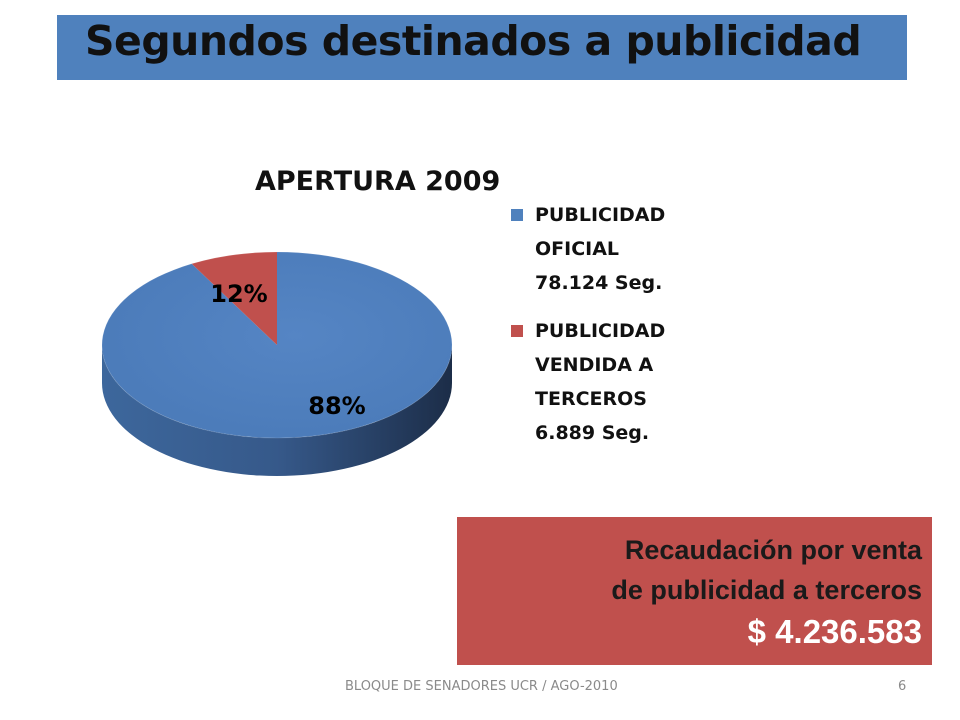  I want to click on pie-rim, so click(277, 345).